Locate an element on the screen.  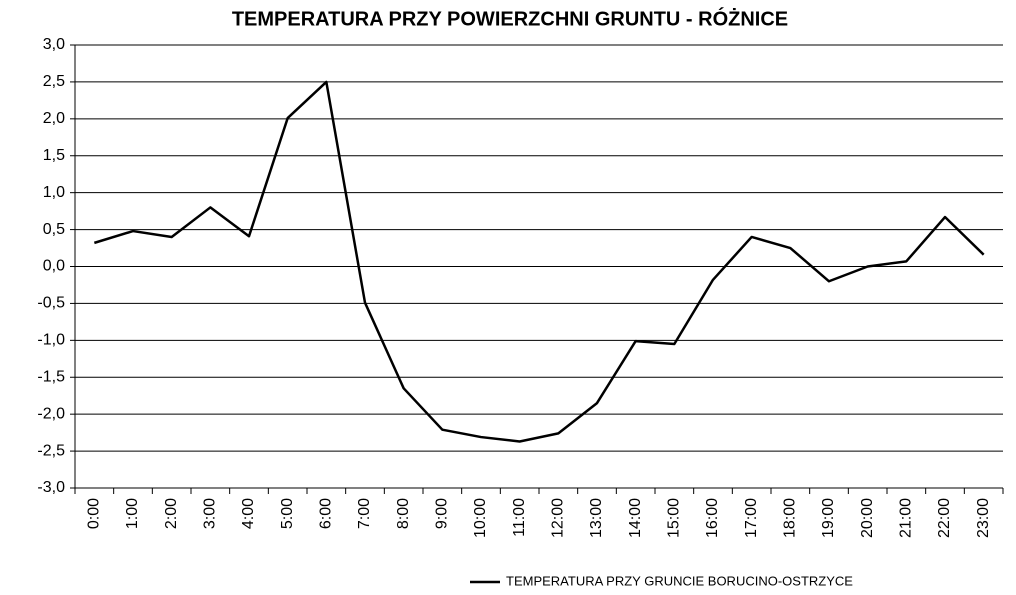
x-tick-label: 17:00 is located at coordinates (751, 518).